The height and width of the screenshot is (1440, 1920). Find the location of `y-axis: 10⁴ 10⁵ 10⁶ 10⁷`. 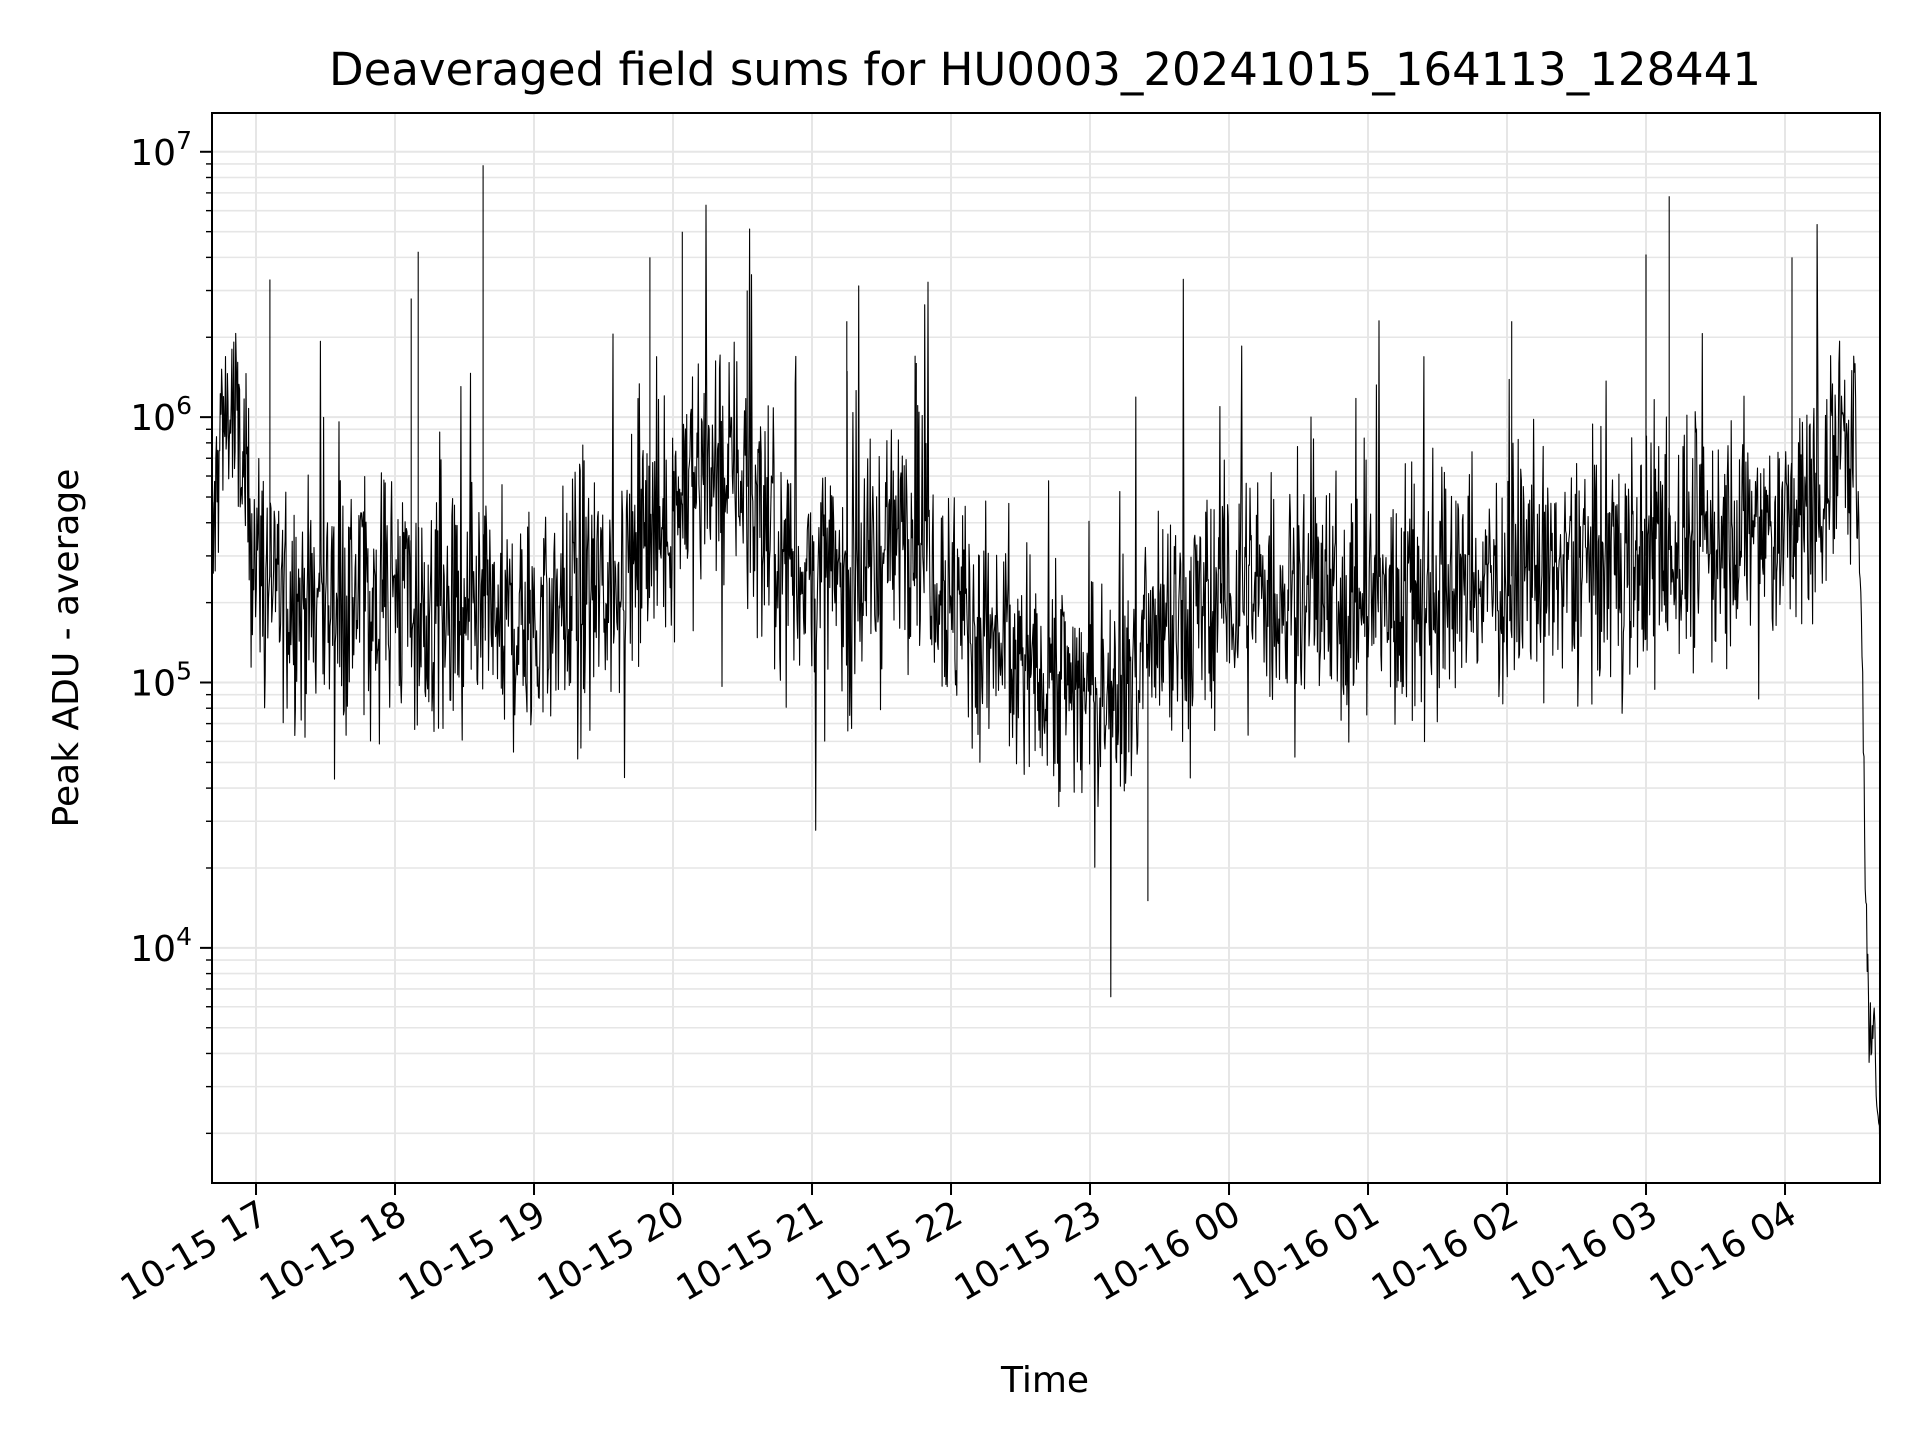

y-axis: 10⁴ 10⁵ 10⁶ 10⁷ is located at coordinates (171, 630).